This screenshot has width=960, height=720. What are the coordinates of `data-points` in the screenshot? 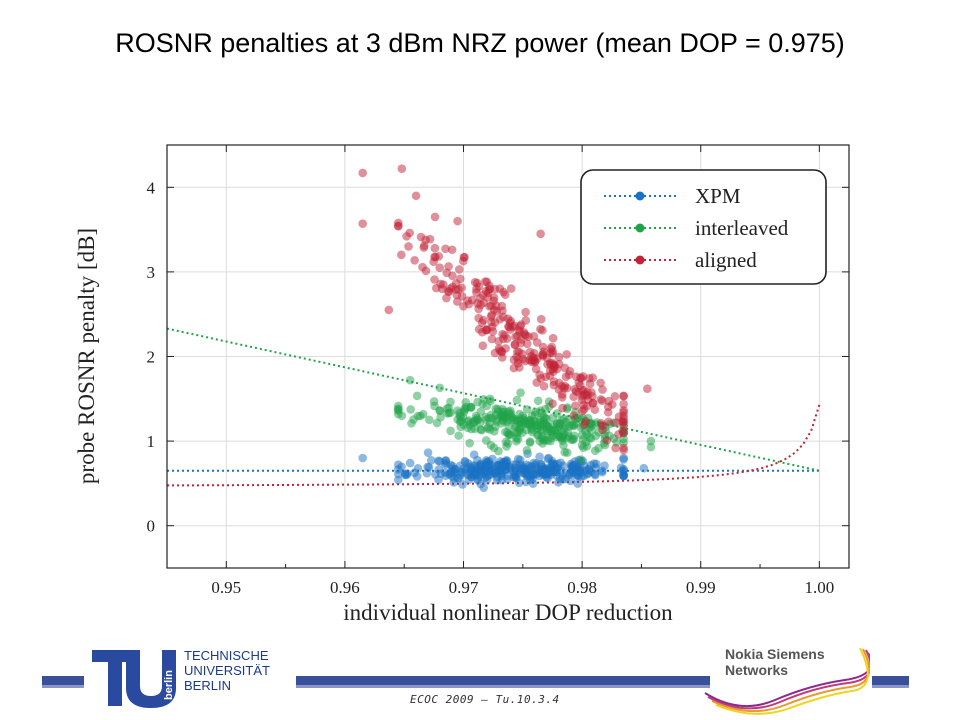 It's located at (507, 328).